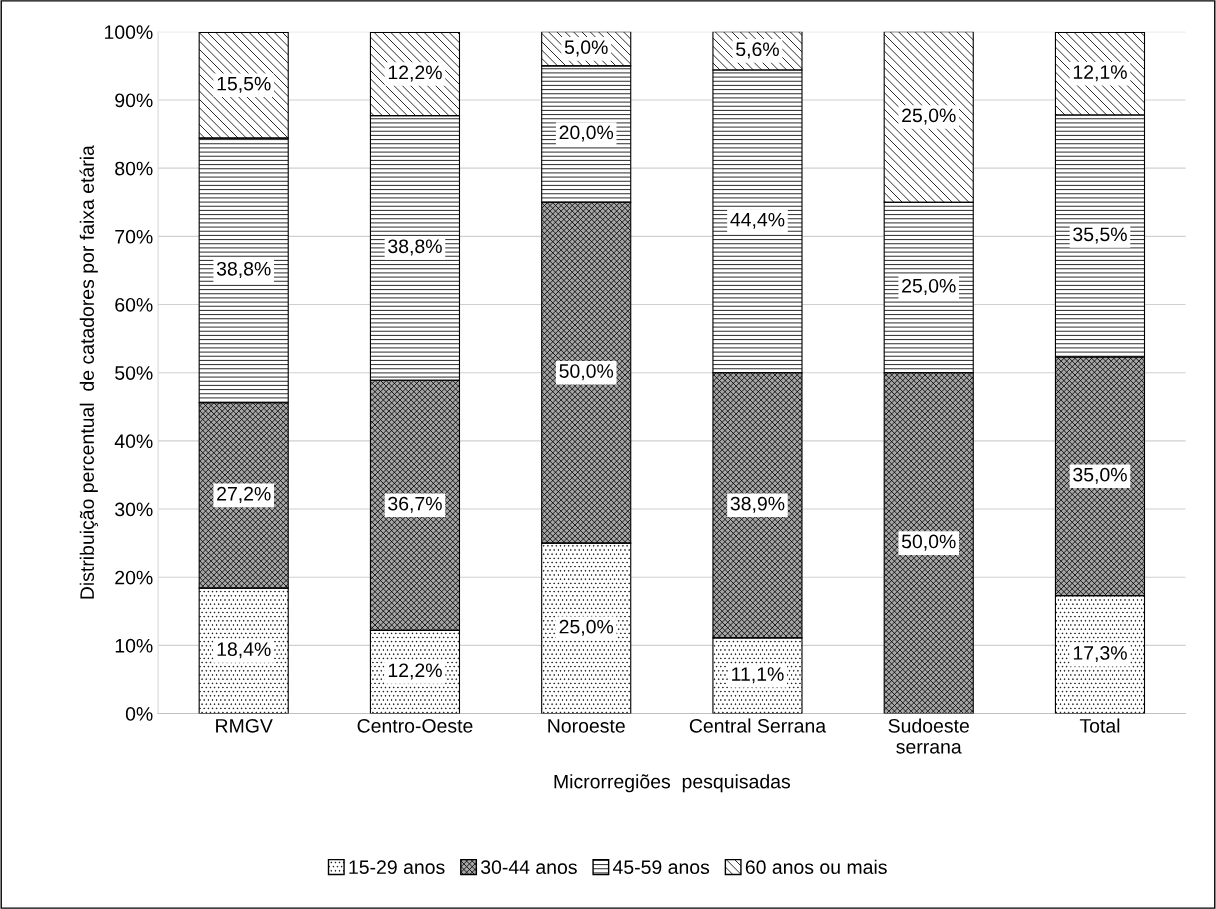 Image resolution: width=1216 pixels, height=909 pixels. I want to click on x-axis-title: Microrregiões pesquisadas, so click(672, 783).